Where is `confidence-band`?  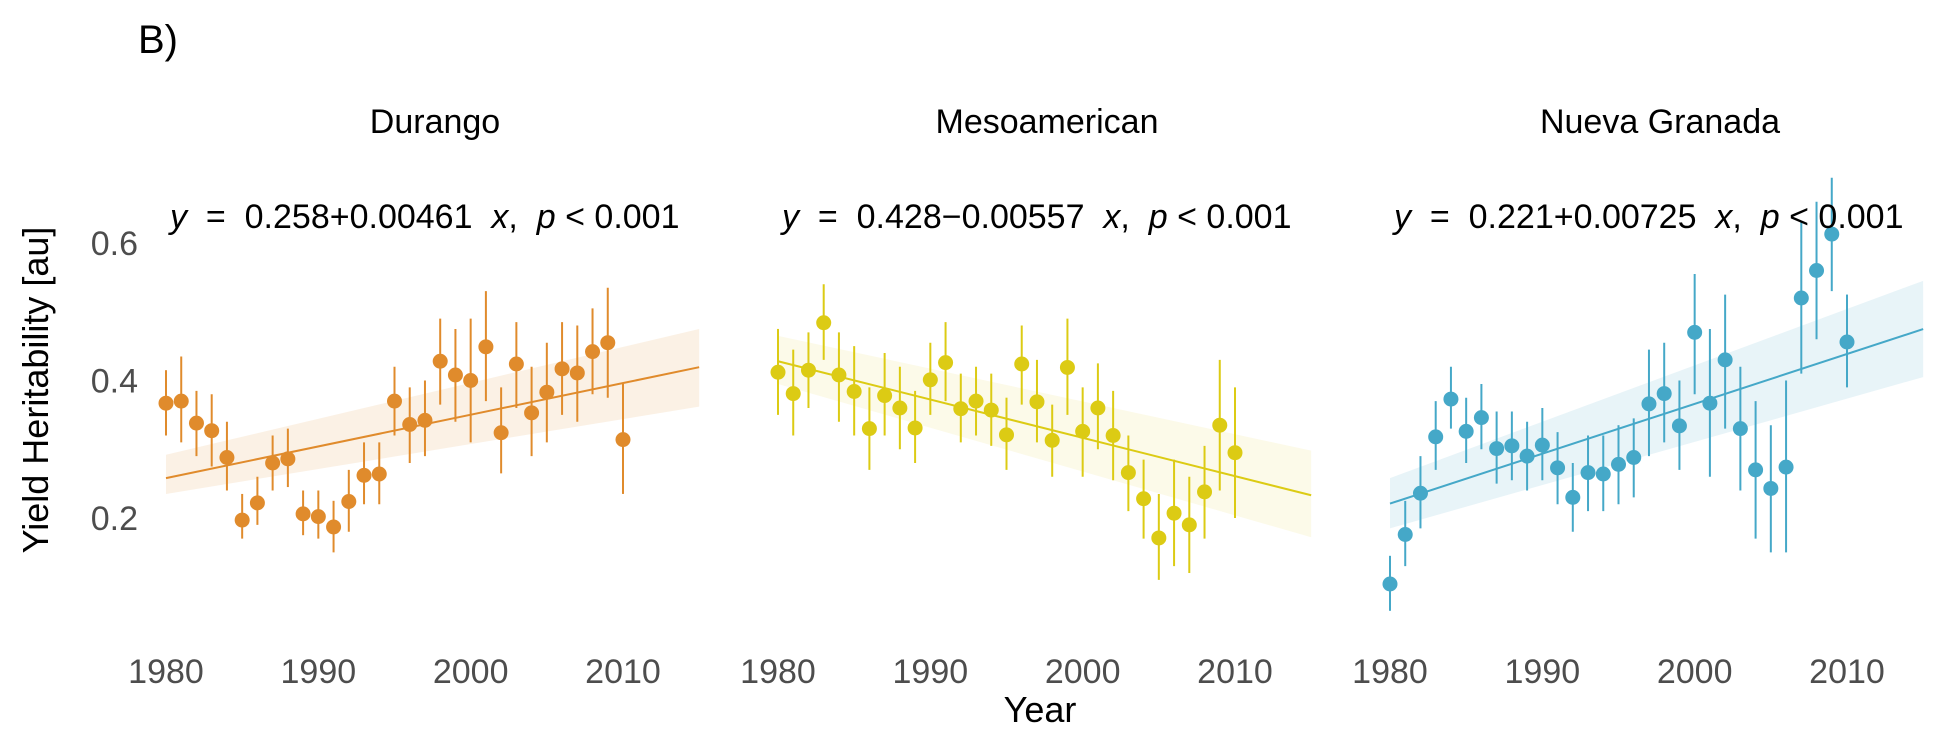
confidence-band is located at coordinates (1045, 436).